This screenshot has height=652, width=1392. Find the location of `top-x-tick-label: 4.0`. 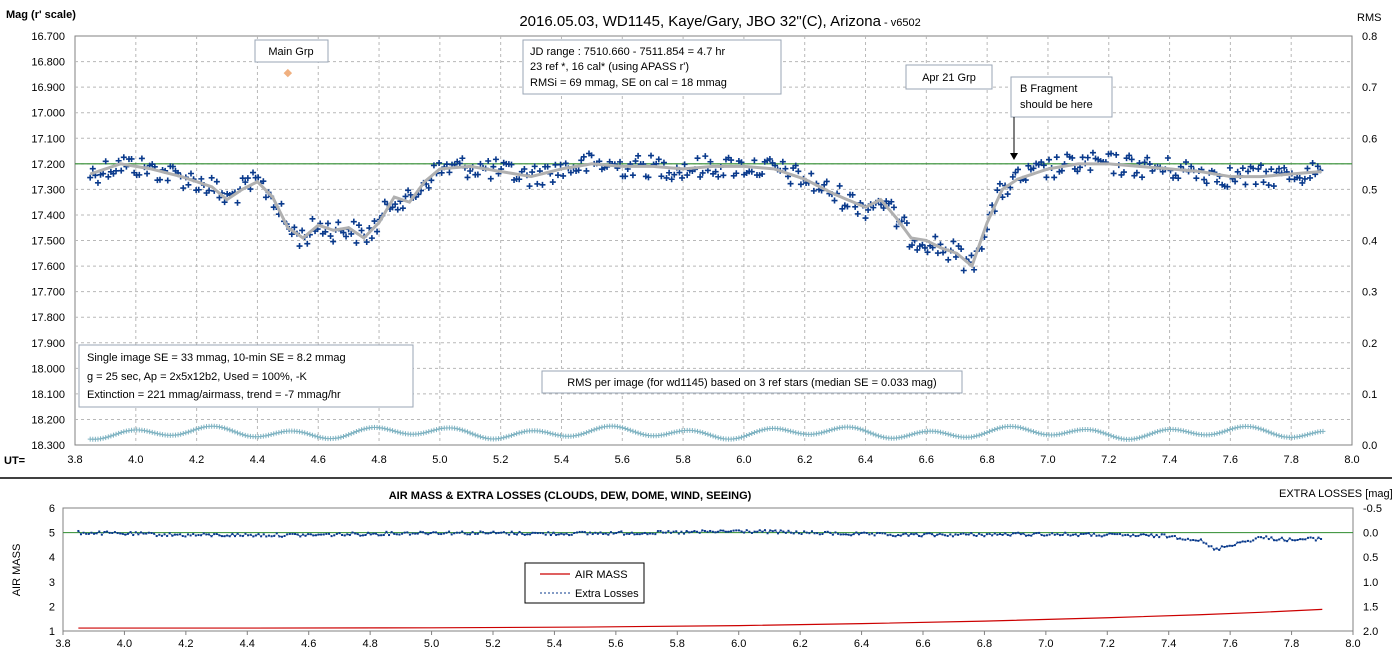

top-x-tick-label: 4.0 is located at coordinates (135, 460).